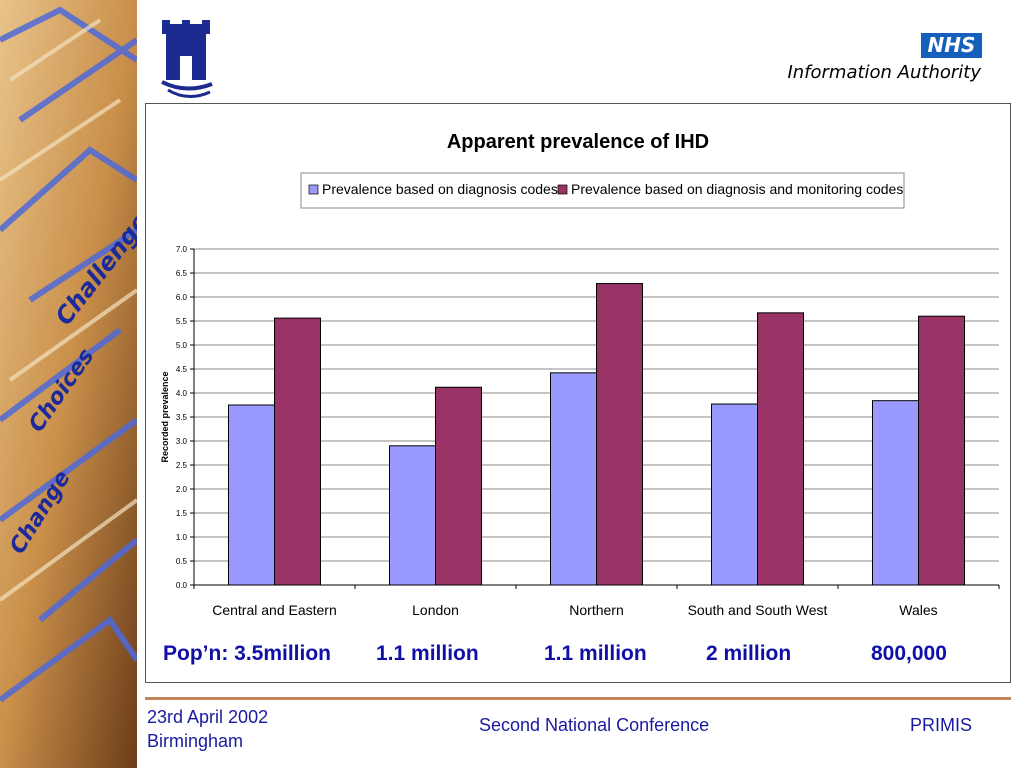 This screenshot has height=768, width=1024. I want to click on footer-conference: Second National Conference, so click(594, 725).